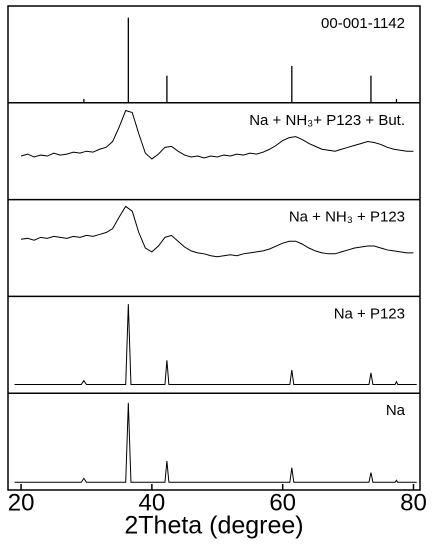 The image size is (443, 550). Describe the element at coordinates (327, 120) in the screenshot. I see `pattern-label: Na + NH₃+ P123 + But.` at that location.